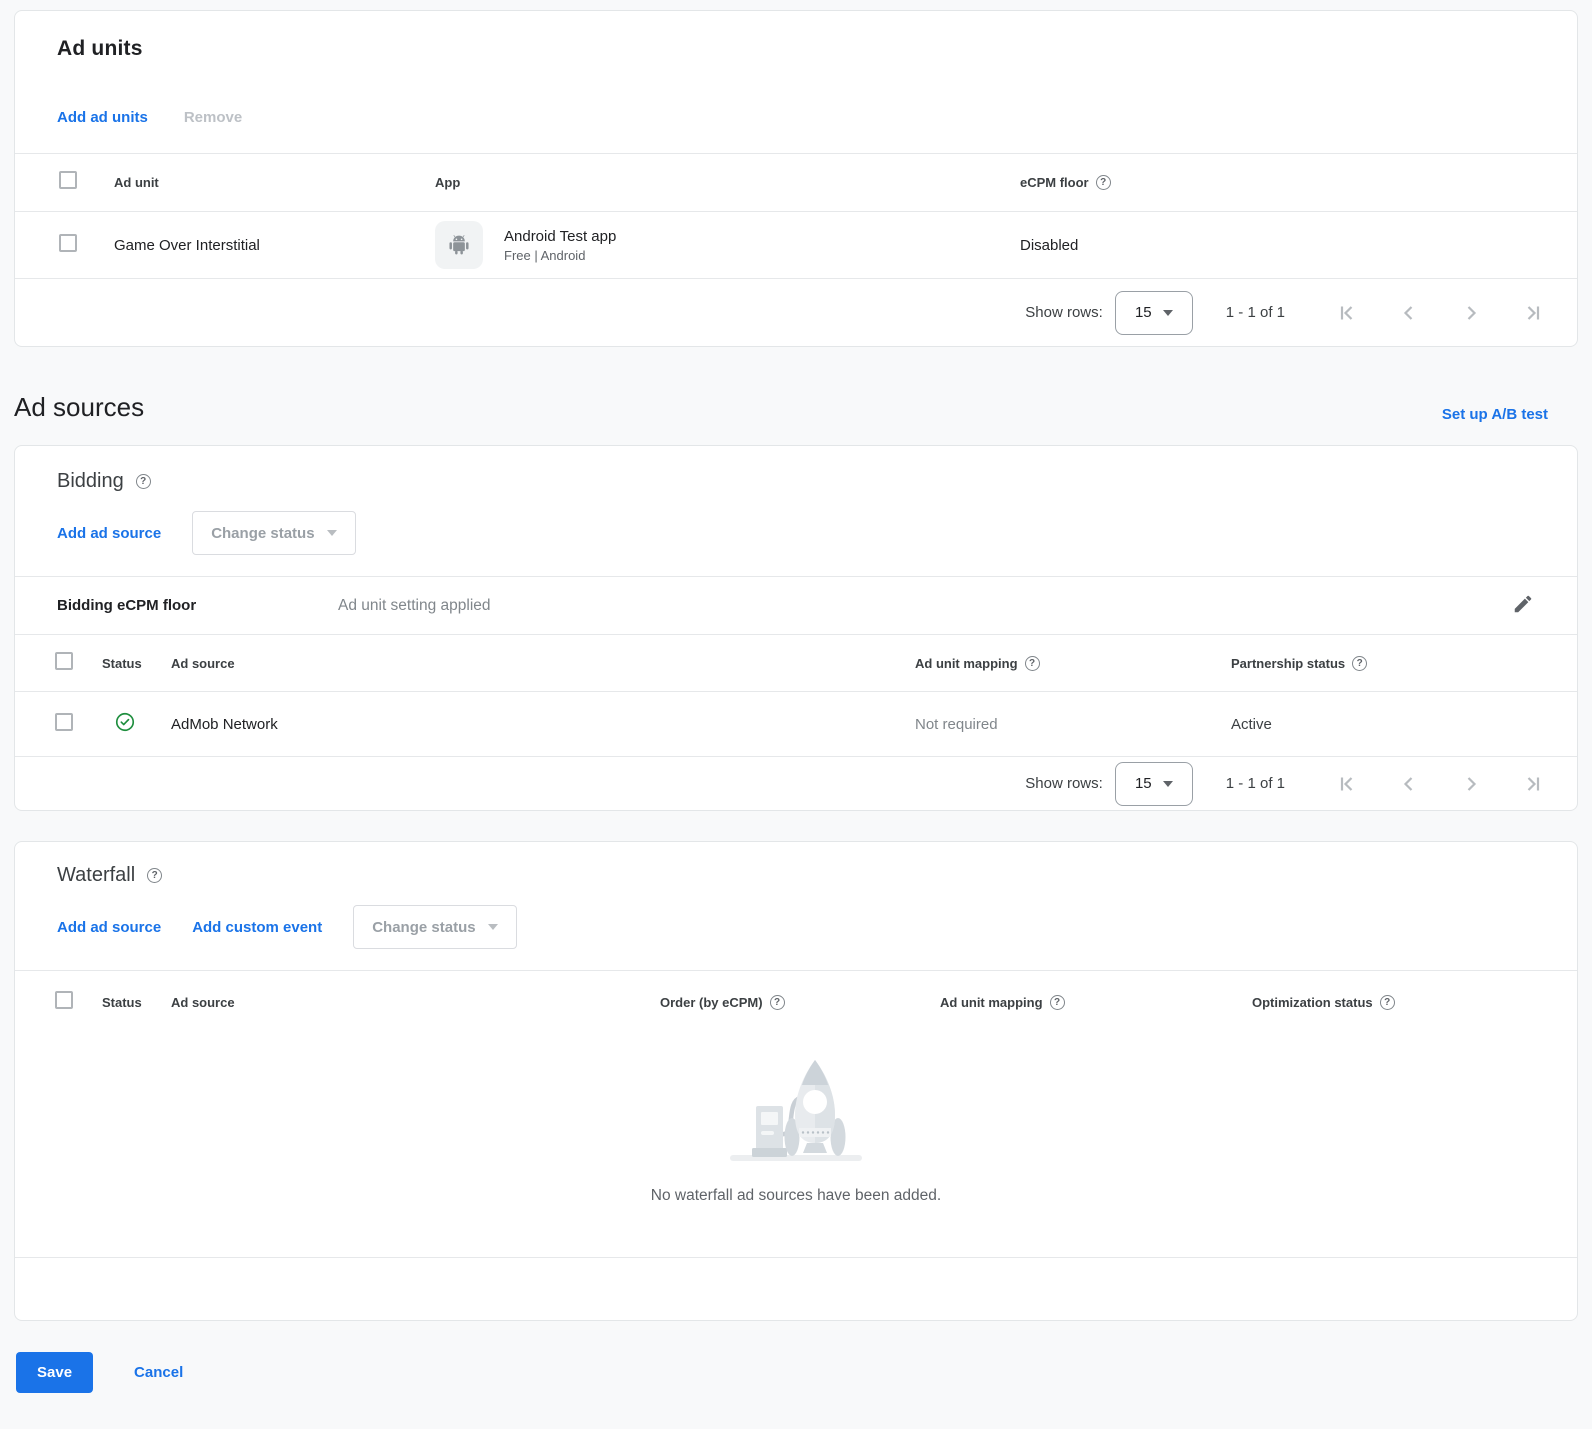  What do you see at coordinates (796, 1195) in the screenshot?
I see `waterfall-empty-message: No waterfall ad sources have been added.` at bounding box center [796, 1195].